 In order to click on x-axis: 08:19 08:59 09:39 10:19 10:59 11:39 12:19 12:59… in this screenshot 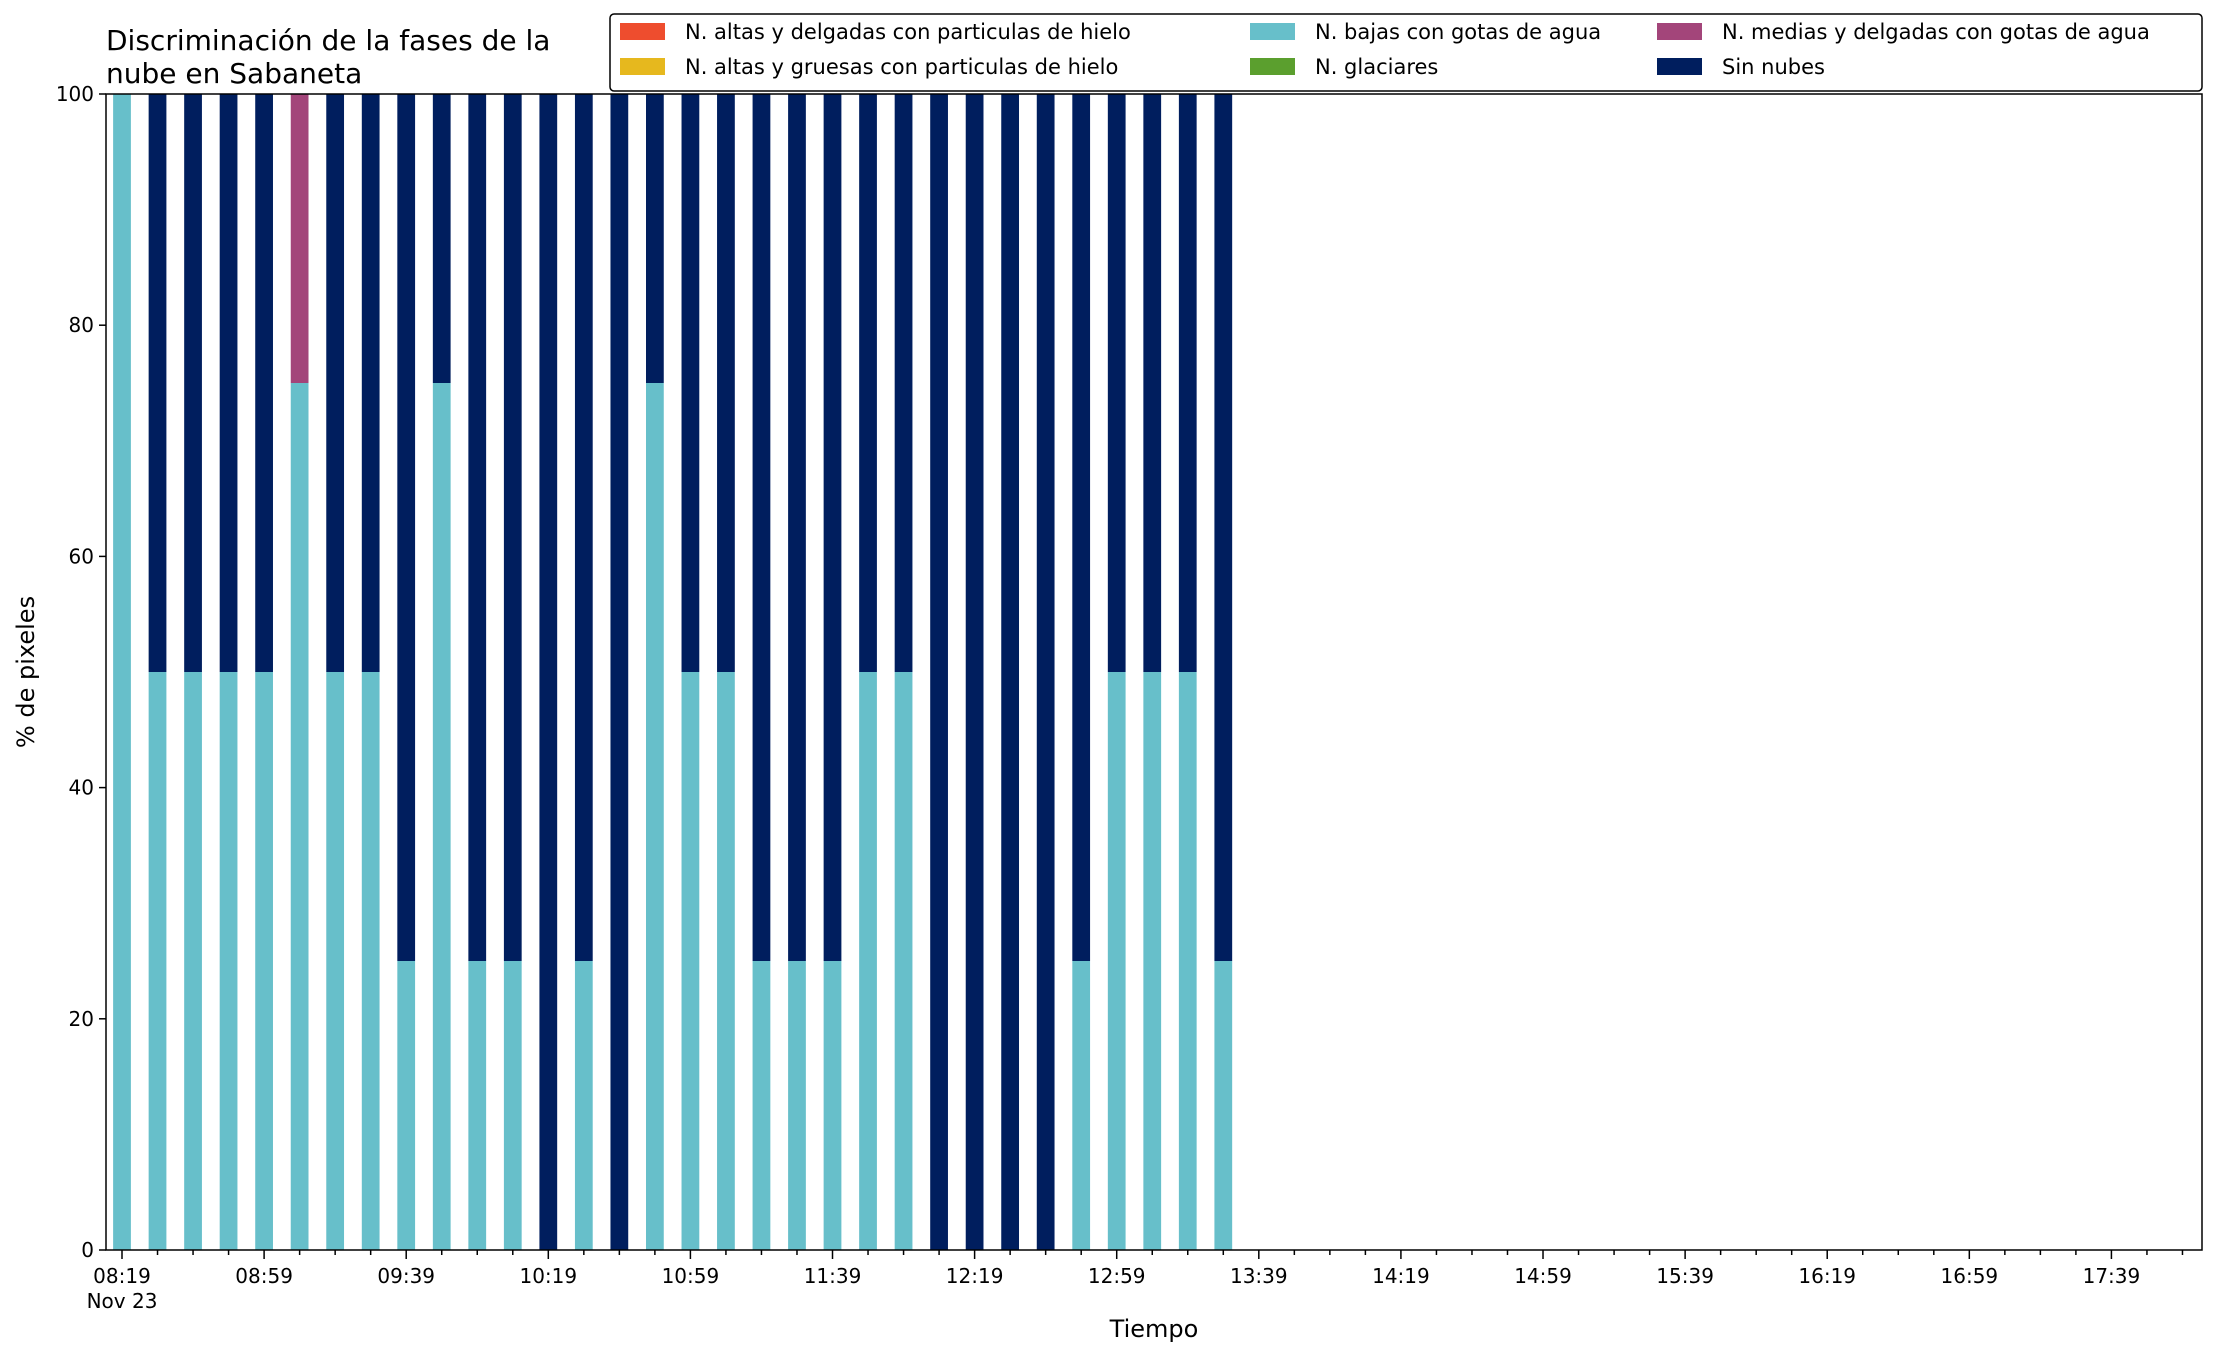, I will do `click(1135, 1281)`.